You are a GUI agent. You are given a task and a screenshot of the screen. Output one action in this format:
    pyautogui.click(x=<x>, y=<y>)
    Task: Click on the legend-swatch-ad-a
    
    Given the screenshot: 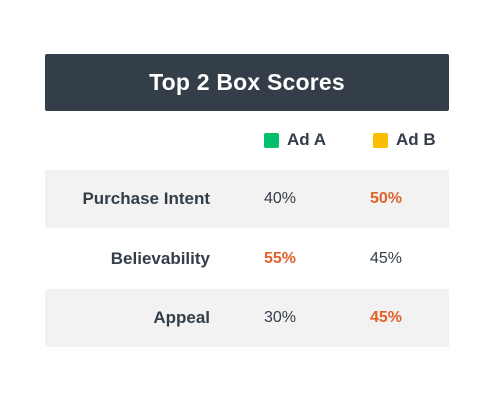 What is the action you would take?
    pyautogui.click(x=271, y=140)
    